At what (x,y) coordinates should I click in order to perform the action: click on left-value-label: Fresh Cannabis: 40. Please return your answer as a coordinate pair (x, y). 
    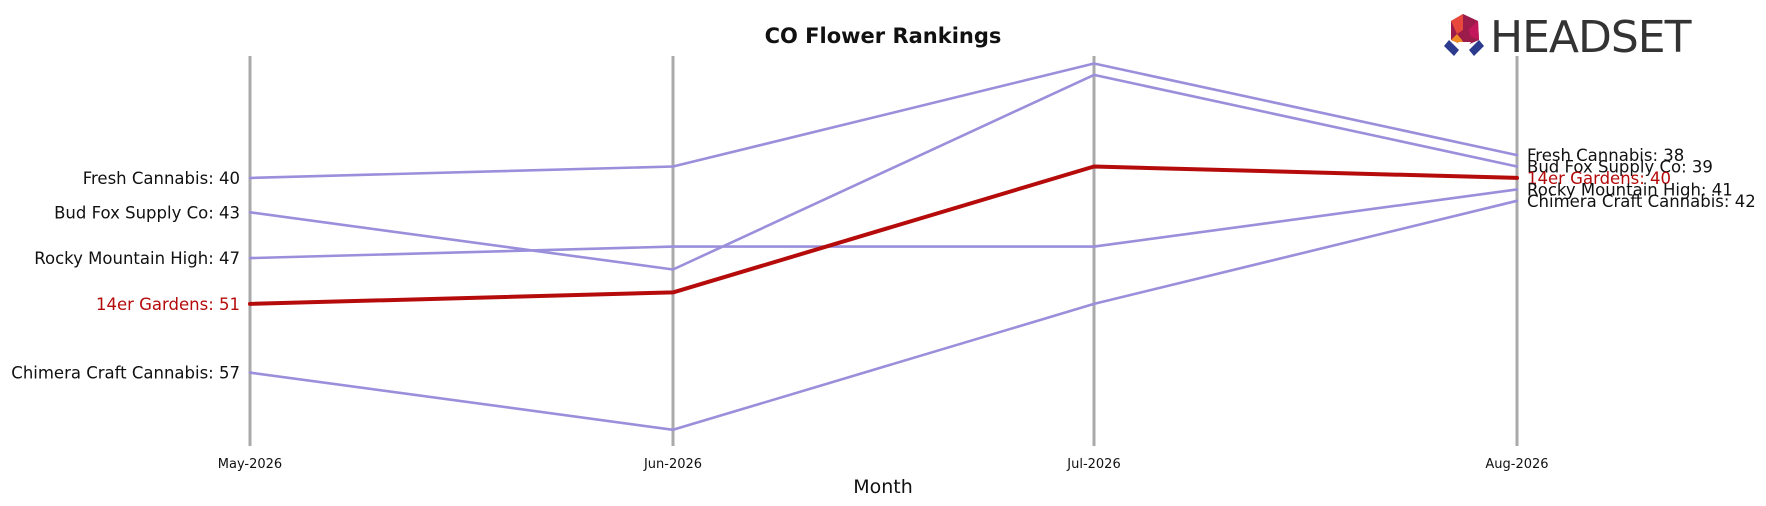
    Looking at the image, I should click on (161, 178).